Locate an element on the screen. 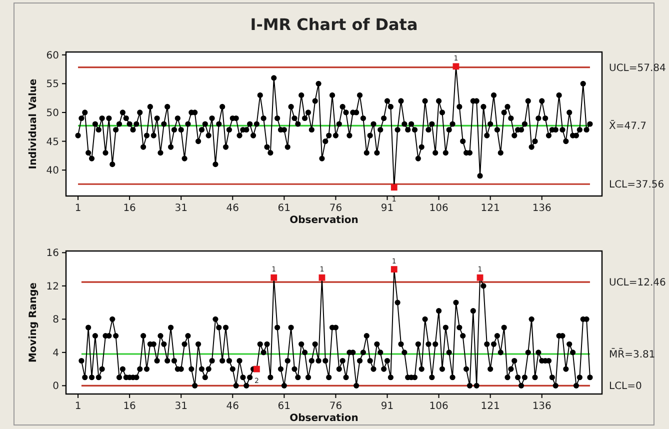 This screenshot has width=669, height=429. ref-line-label: X̄=47.7 is located at coordinates (627, 125).